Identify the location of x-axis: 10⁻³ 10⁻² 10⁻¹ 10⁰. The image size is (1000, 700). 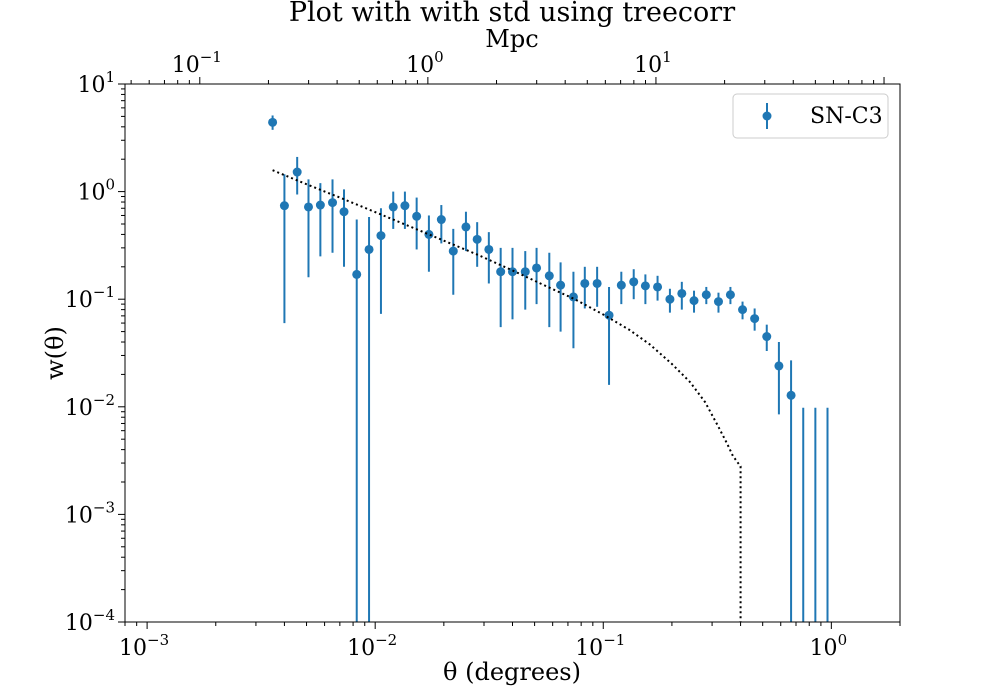
(510, 641).